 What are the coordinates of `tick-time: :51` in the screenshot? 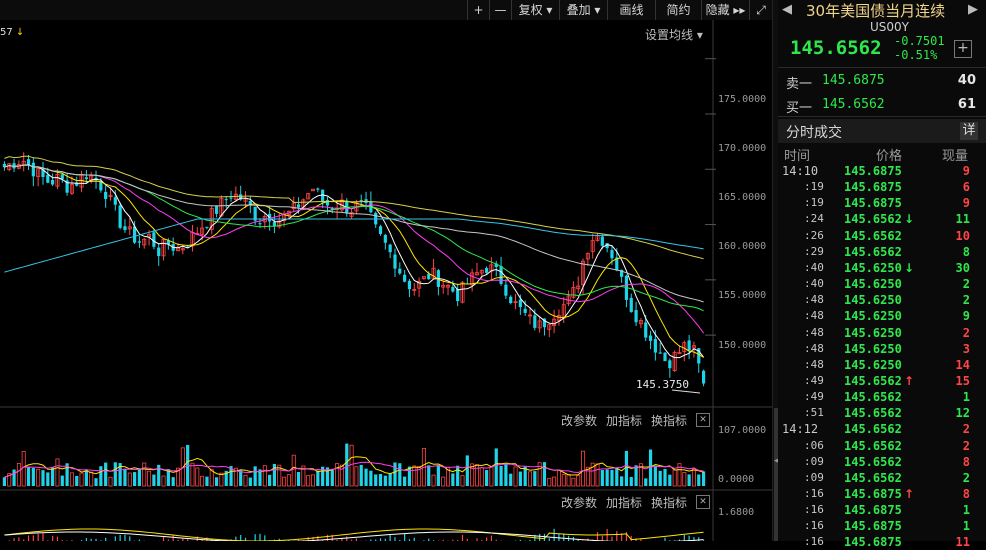 It's located at (814, 413).